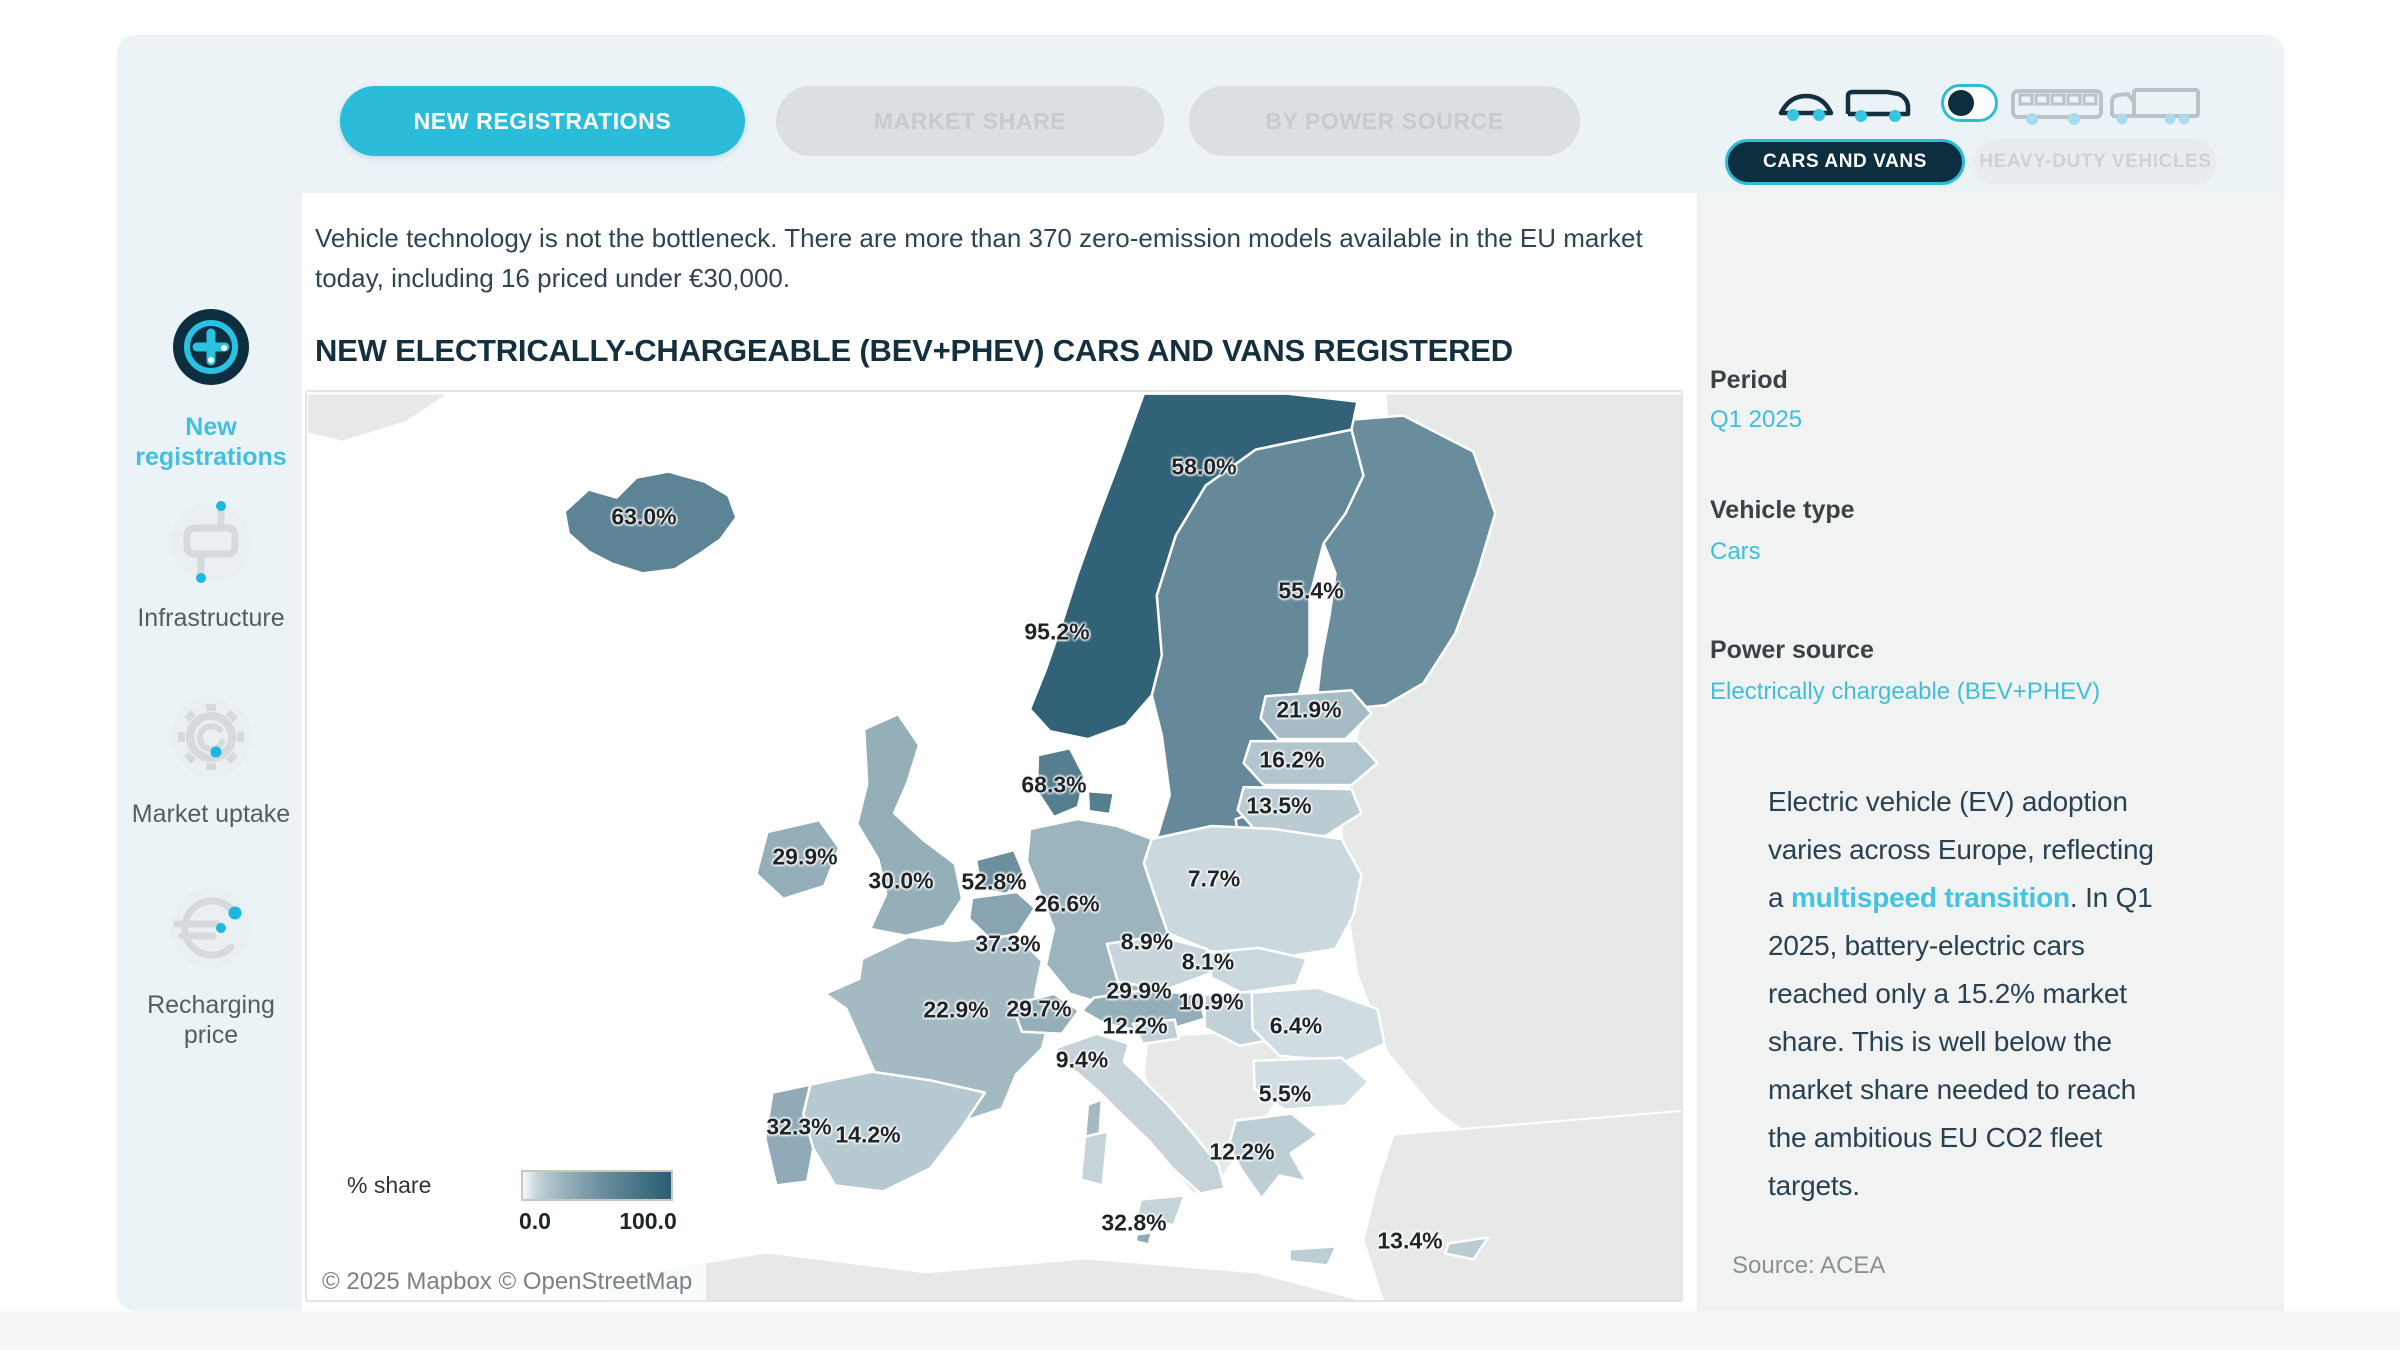  Describe the element at coordinates (2057, 107) in the screenshot. I see `bus-icon` at that location.